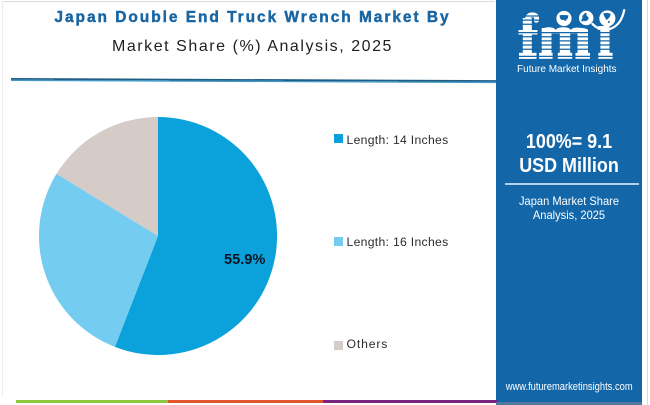 The image size is (650, 405). What do you see at coordinates (566, 69) in the screenshot?
I see `svg-text: Future Market Insights` at bounding box center [566, 69].